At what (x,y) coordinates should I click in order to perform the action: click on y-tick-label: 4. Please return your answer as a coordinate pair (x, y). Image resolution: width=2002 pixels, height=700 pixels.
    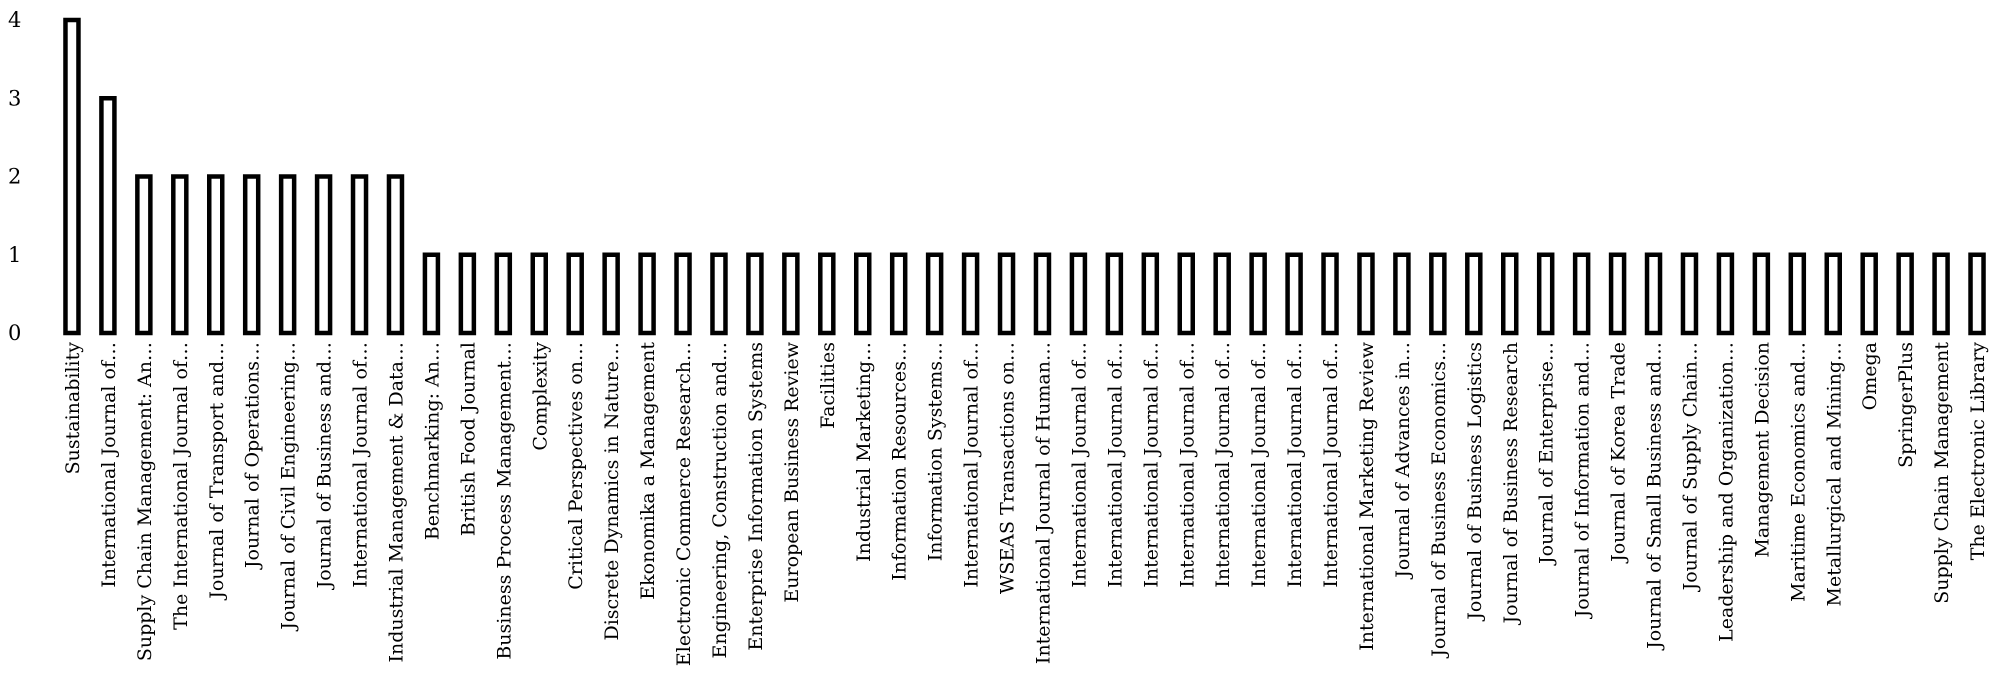
    Looking at the image, I should click on (14, 20).